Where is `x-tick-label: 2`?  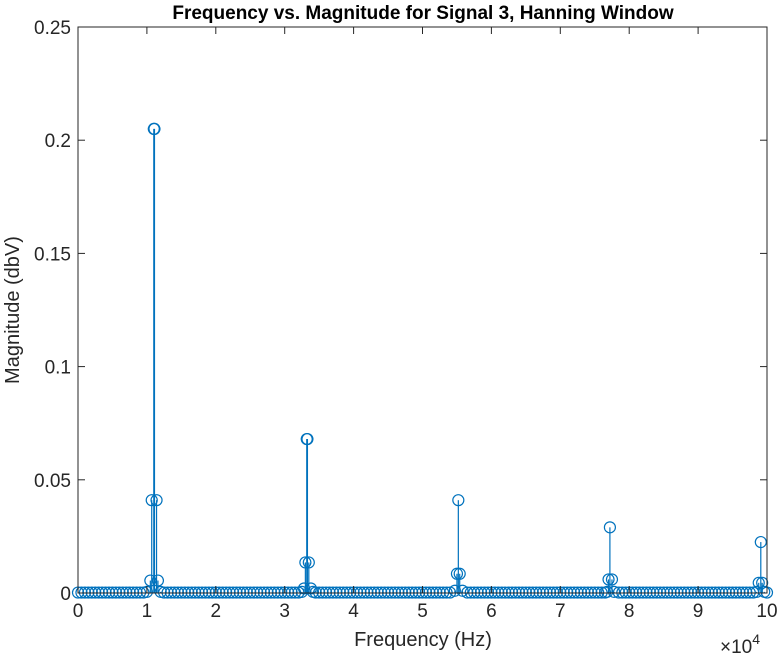
x-tick-label: 2 is located at coordinates (216, 611).